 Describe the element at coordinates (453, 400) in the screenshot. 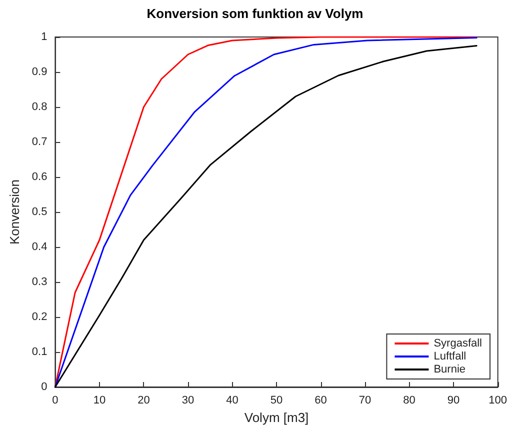

I see `x-tick-label: 90` at that location.